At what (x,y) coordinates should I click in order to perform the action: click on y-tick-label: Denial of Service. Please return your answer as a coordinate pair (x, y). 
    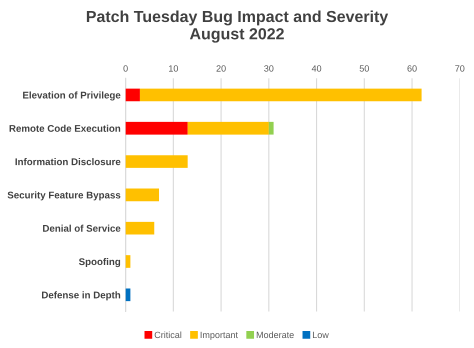
    Looking at the image, I should click on (81, 228).